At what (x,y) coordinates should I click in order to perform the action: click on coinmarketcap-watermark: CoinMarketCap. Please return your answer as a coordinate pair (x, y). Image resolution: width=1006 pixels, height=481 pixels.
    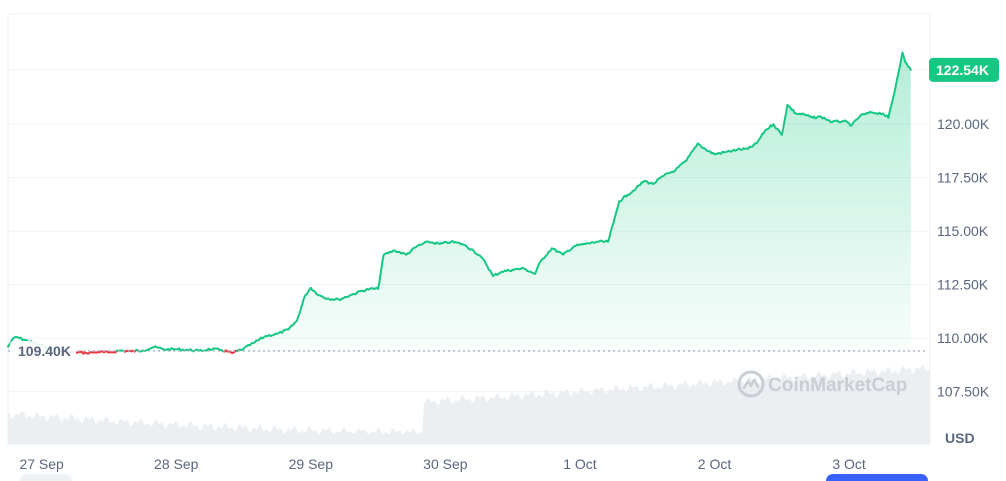
    Looking at the image, I should click on (822, 384).